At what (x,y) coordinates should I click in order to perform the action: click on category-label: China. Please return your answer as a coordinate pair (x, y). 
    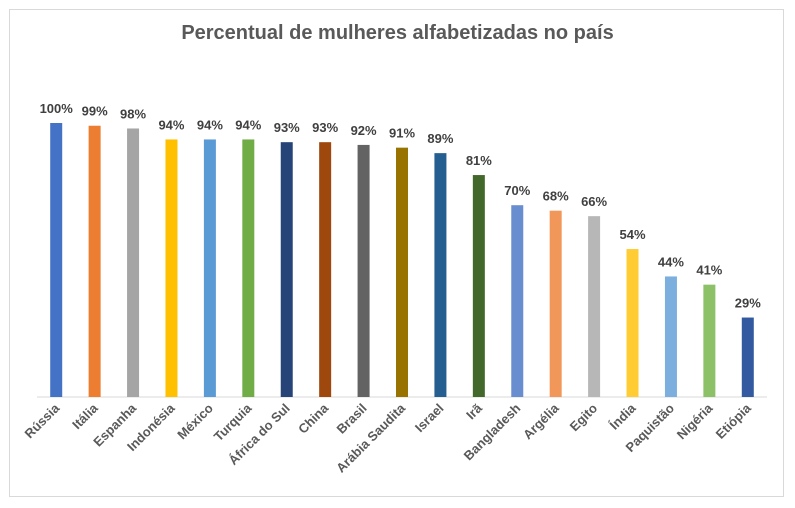
    Looking at the image, I should click on (313, 418).